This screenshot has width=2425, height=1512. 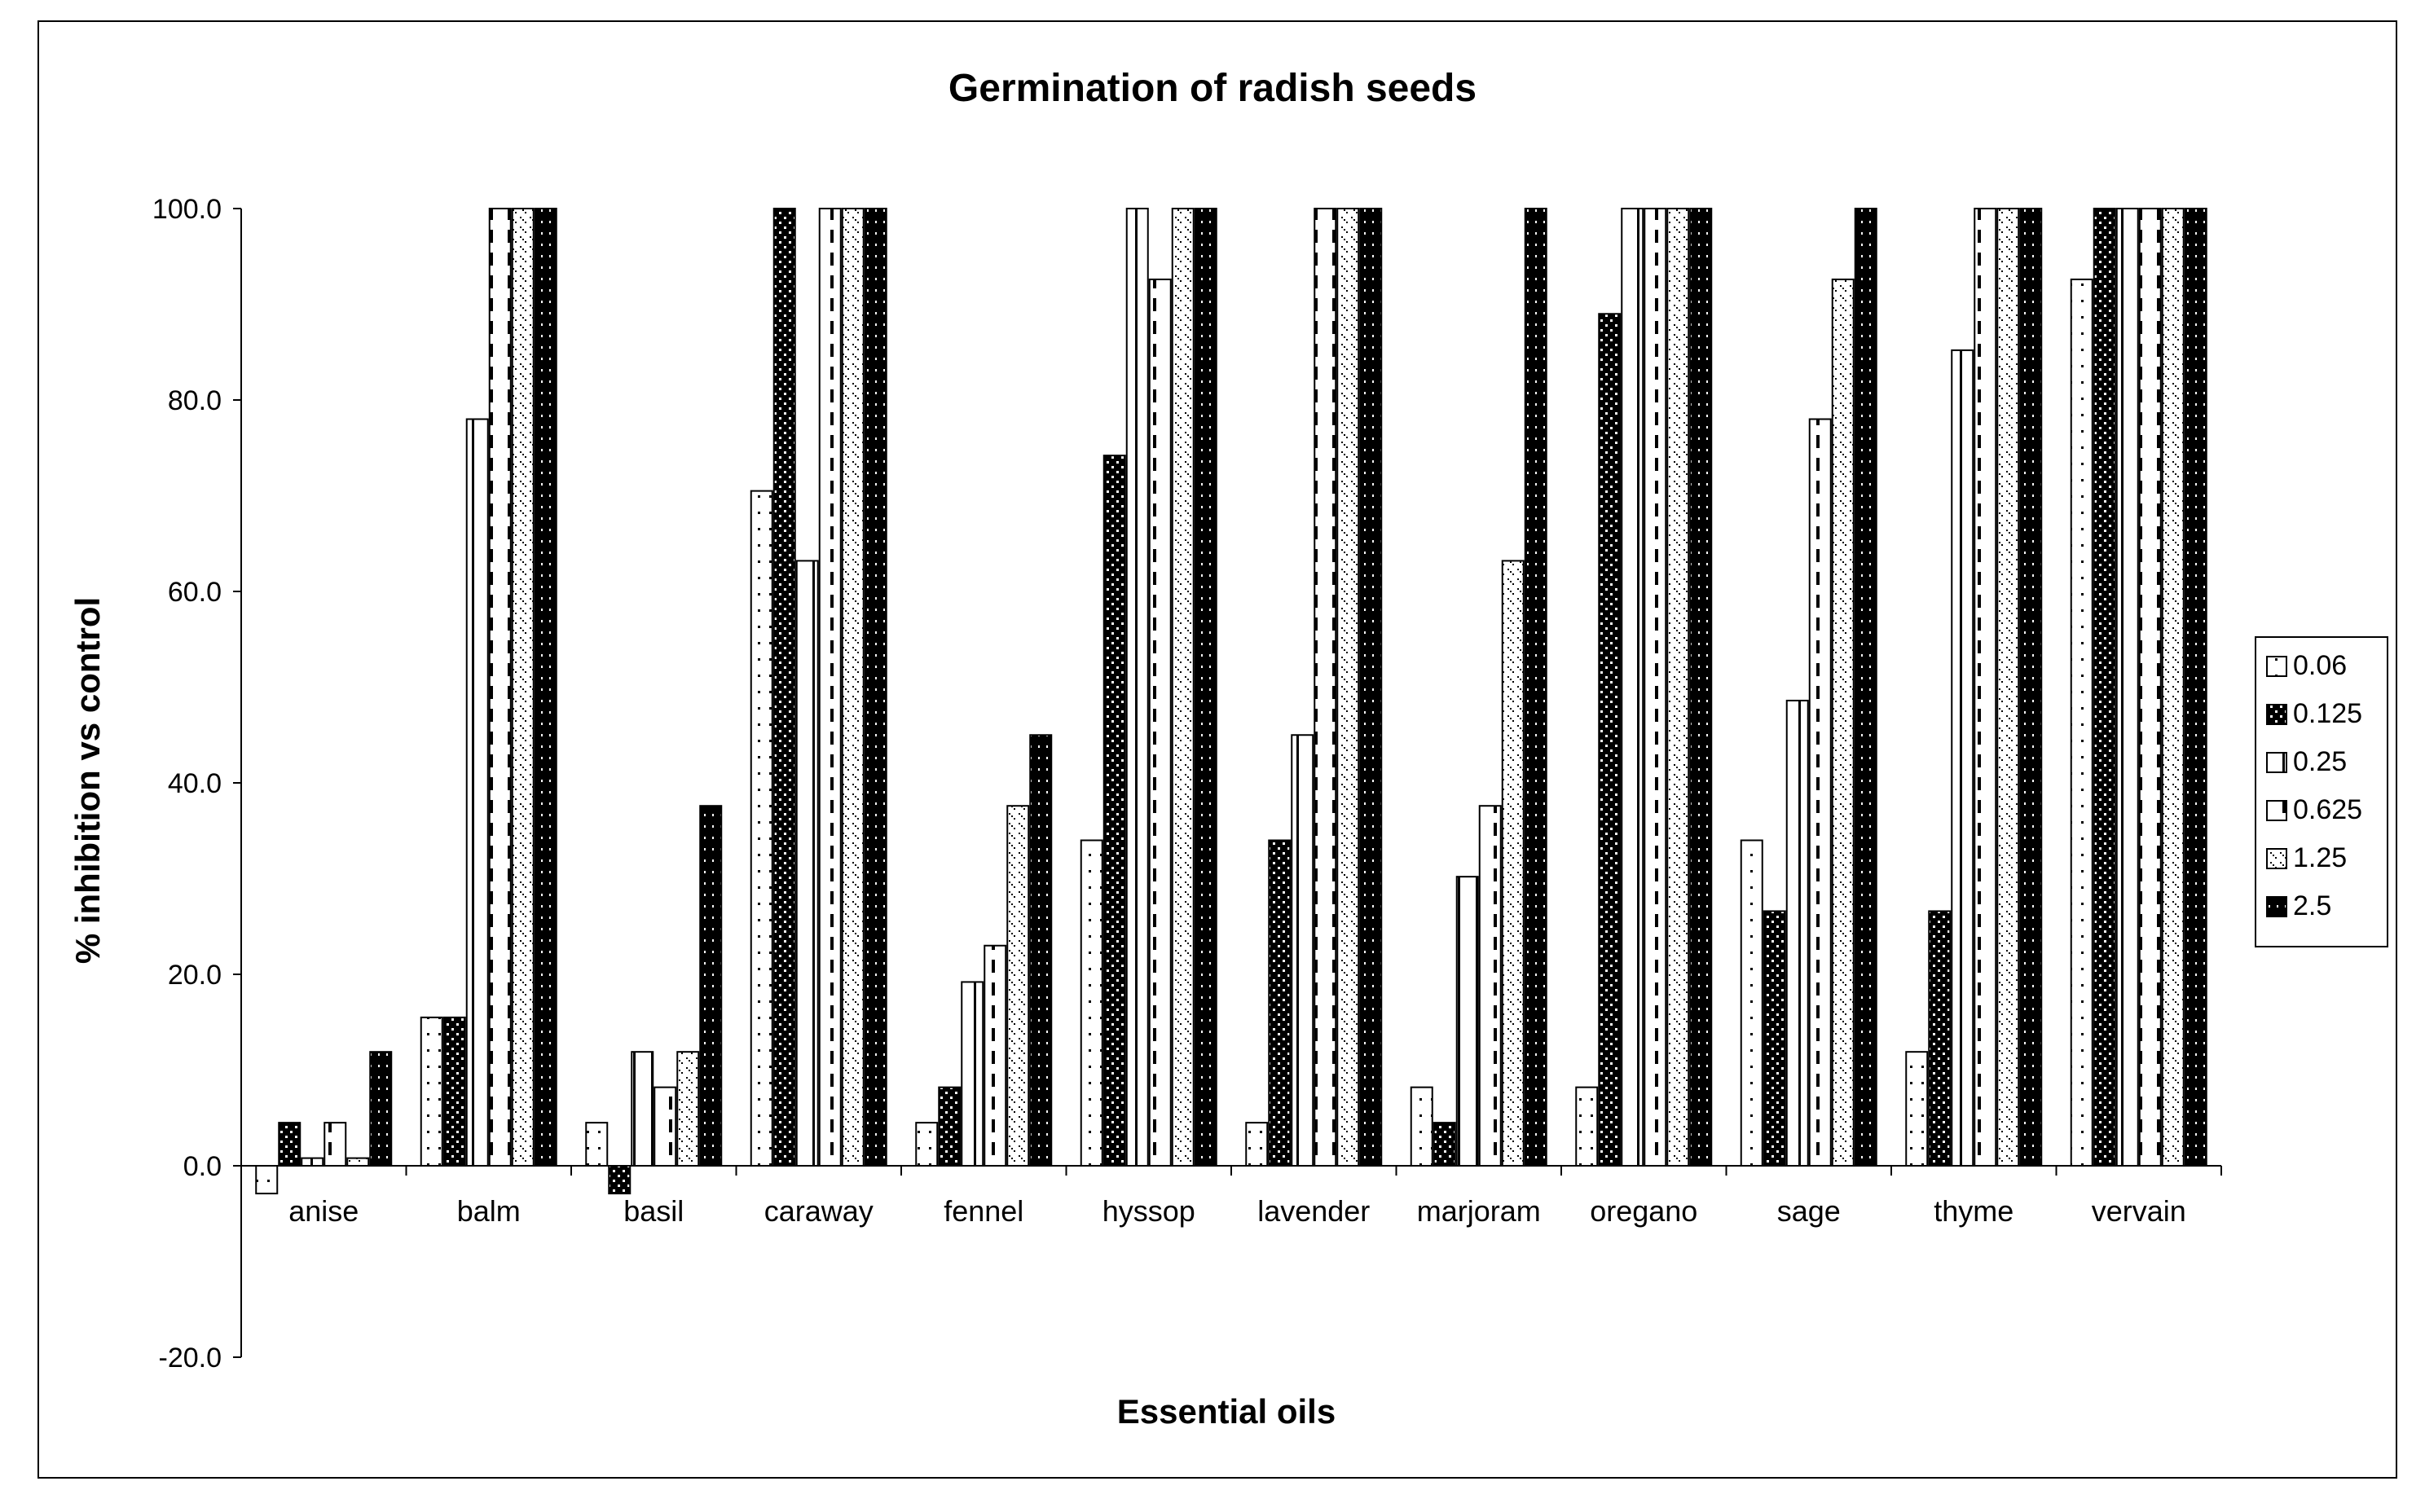 I want to click on bar-basil-0.25, so click(x=642, y=1109).